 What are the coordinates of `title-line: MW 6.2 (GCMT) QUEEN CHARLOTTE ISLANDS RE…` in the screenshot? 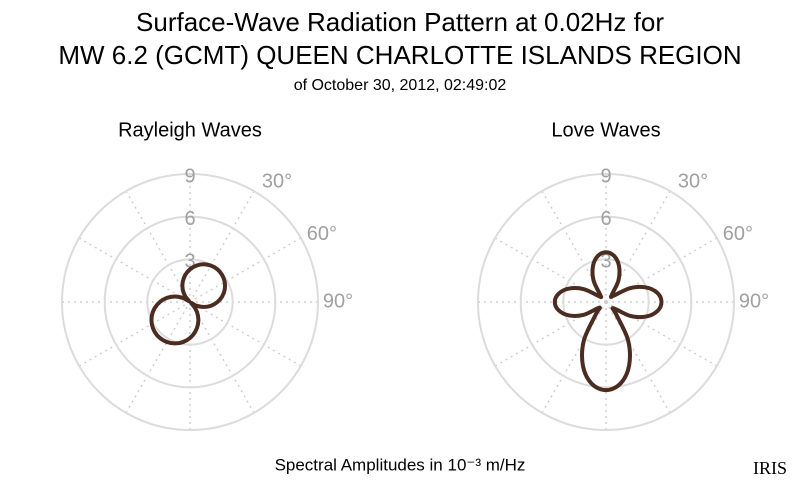 It's located at (399, 55).